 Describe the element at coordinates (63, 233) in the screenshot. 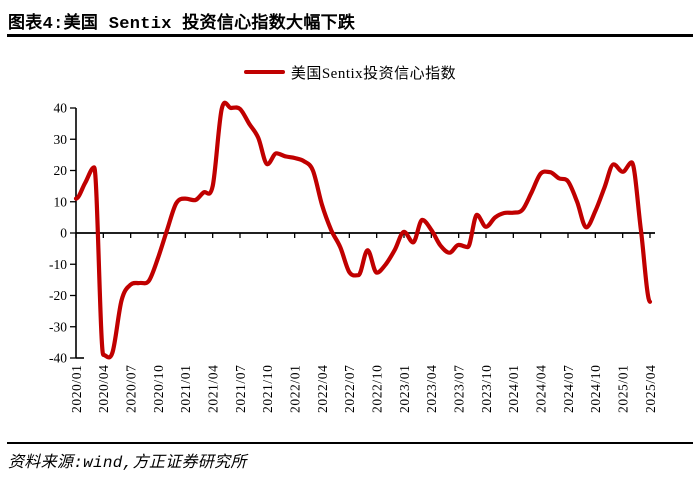

I see `y-tick-label: 0` at that location.